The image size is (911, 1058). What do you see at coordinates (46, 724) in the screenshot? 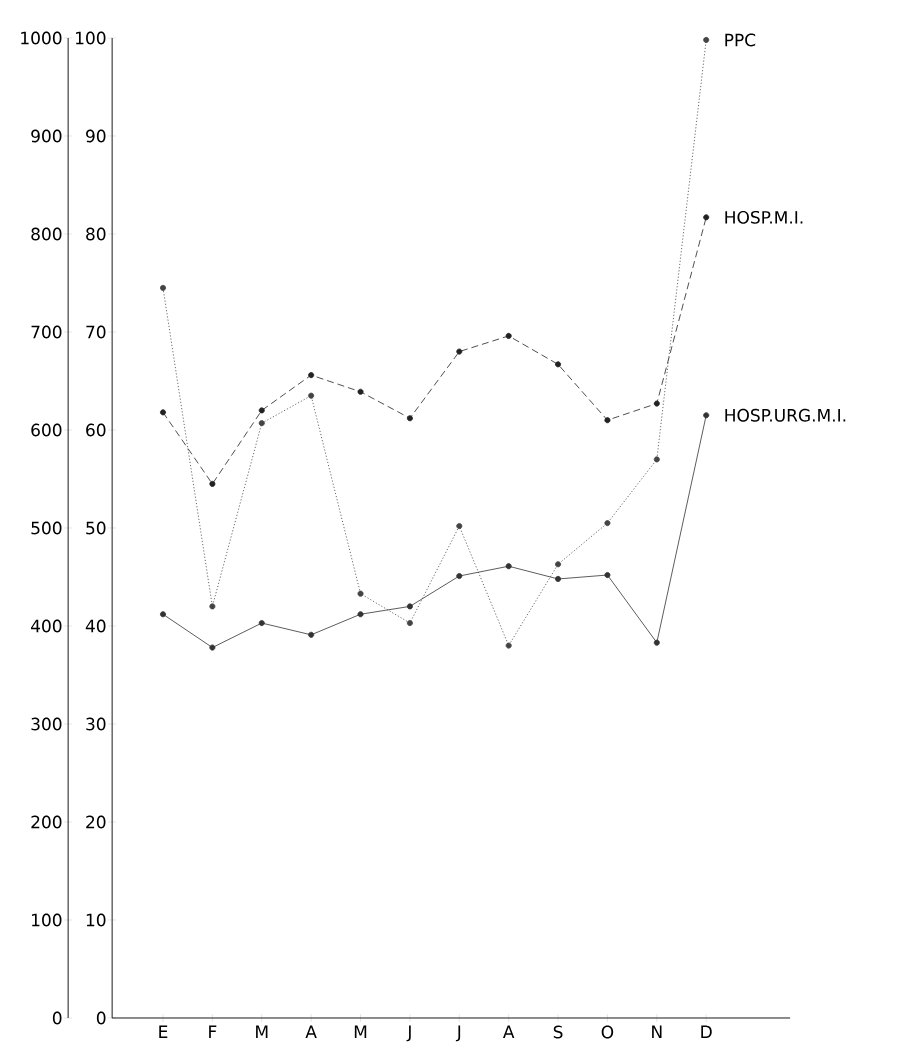
I see `y-tick-label: 300` at bounding box center [46, 724].